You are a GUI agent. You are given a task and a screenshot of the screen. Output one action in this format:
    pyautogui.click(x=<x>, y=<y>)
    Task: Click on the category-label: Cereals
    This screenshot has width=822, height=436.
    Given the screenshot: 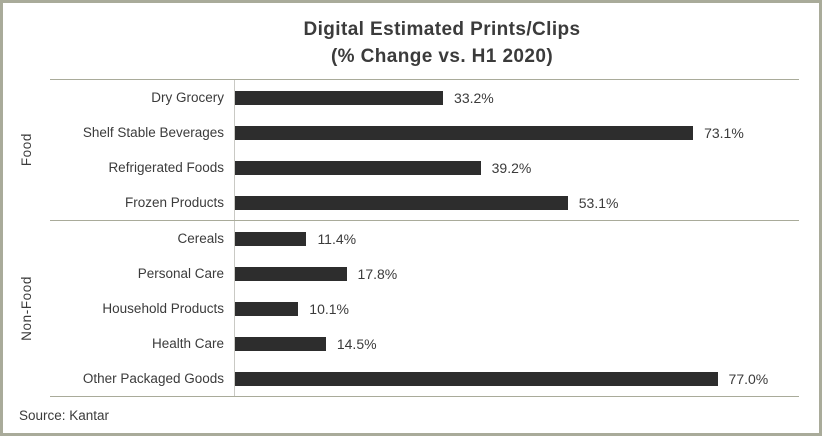 What is the action you would take?
    pyautogui.click(x=200, y=238)
    